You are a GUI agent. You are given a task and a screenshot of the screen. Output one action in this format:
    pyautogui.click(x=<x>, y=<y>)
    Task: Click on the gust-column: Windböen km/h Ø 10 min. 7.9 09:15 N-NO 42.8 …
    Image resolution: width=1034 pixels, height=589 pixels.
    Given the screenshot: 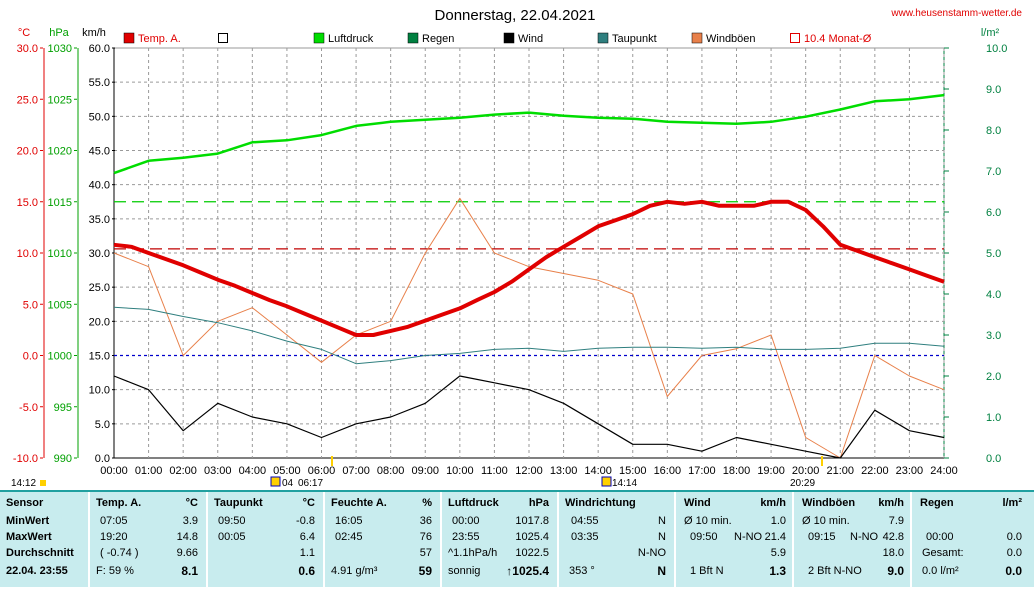 What is the action you would take?
    pyautogui.click(x=853, y=540)
    